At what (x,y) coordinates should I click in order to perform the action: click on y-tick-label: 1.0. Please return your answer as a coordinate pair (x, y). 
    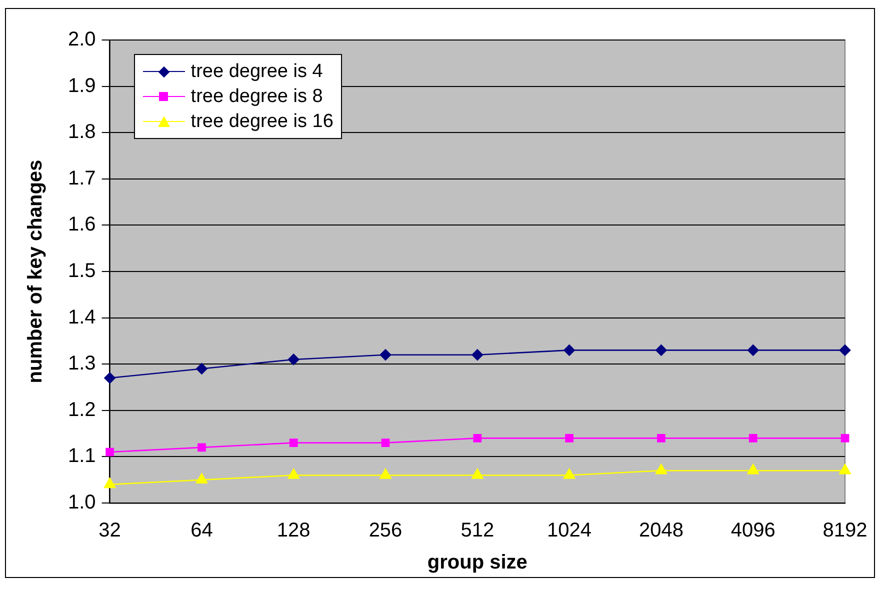
    Looking at the image, I should click on (82, 503).